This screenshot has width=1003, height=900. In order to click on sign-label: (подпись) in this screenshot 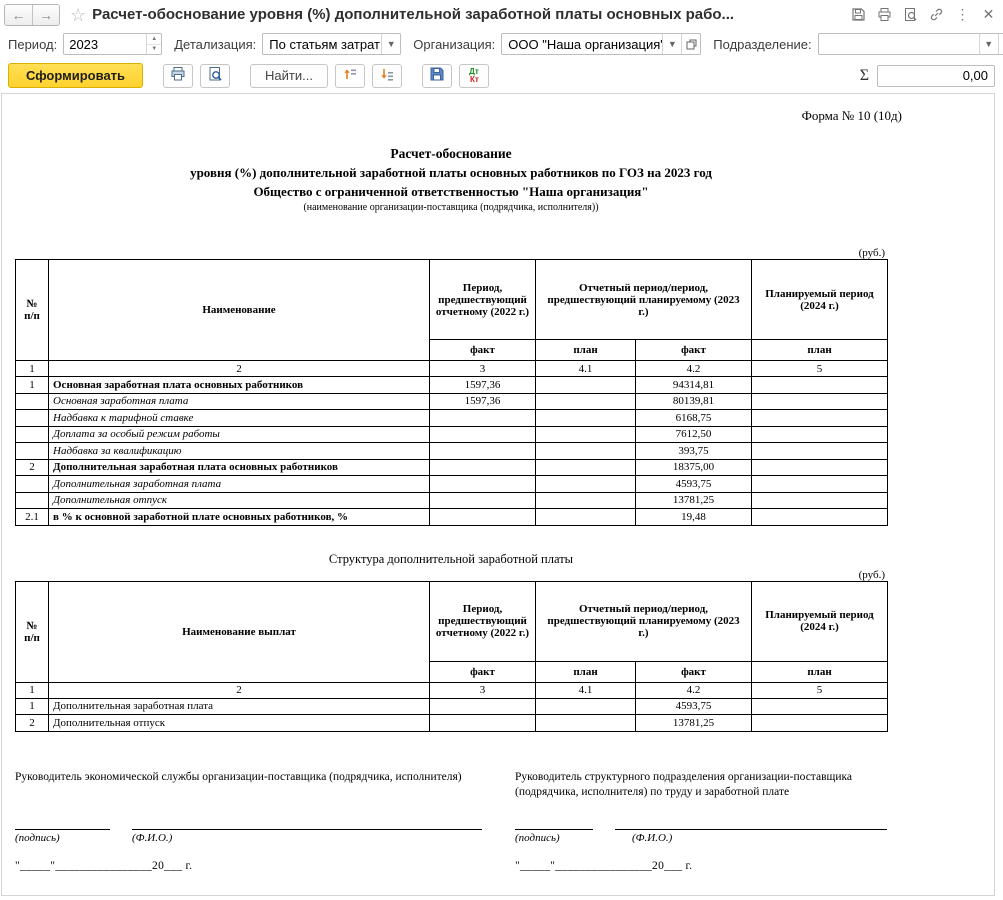, I will do `click(37, 838)`.